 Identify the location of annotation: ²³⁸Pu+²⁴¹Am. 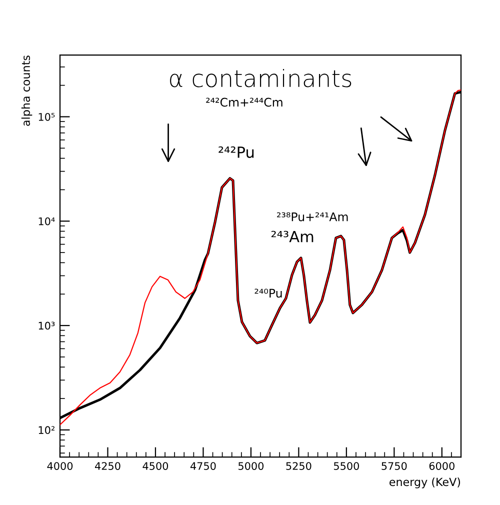
(312, 217).